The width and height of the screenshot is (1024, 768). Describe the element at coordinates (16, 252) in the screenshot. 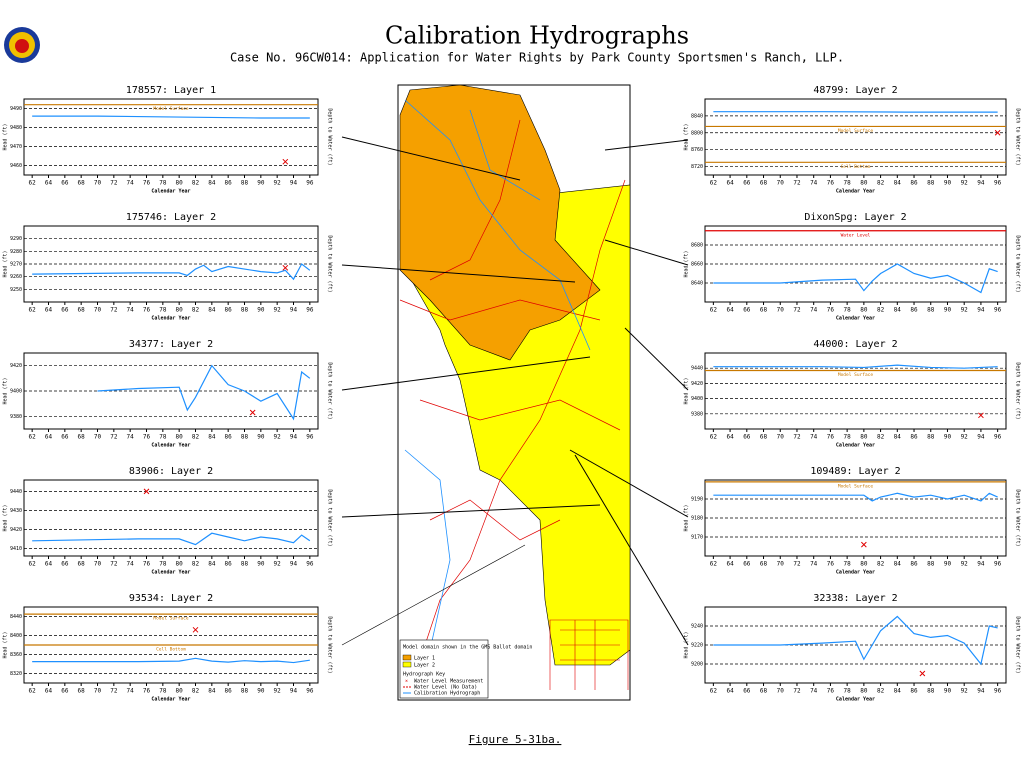

I see `y-tick-label: 9280` at that location.